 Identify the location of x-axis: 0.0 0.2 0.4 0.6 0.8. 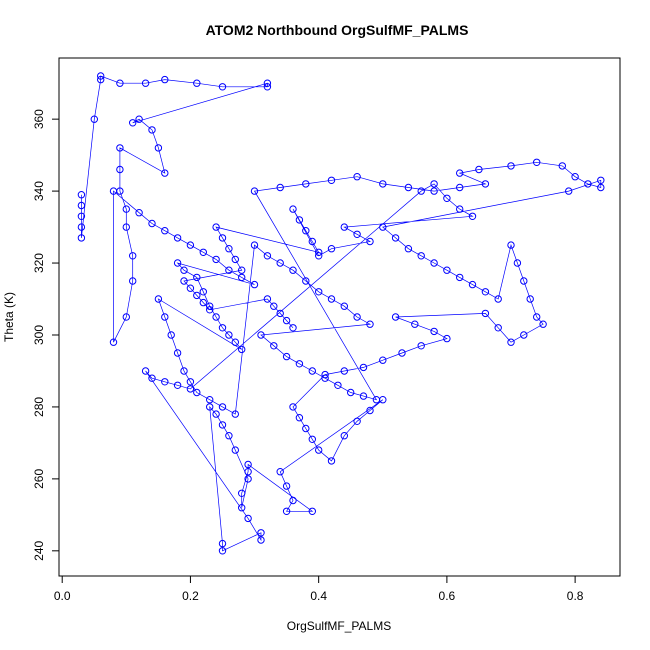
(319, 589).